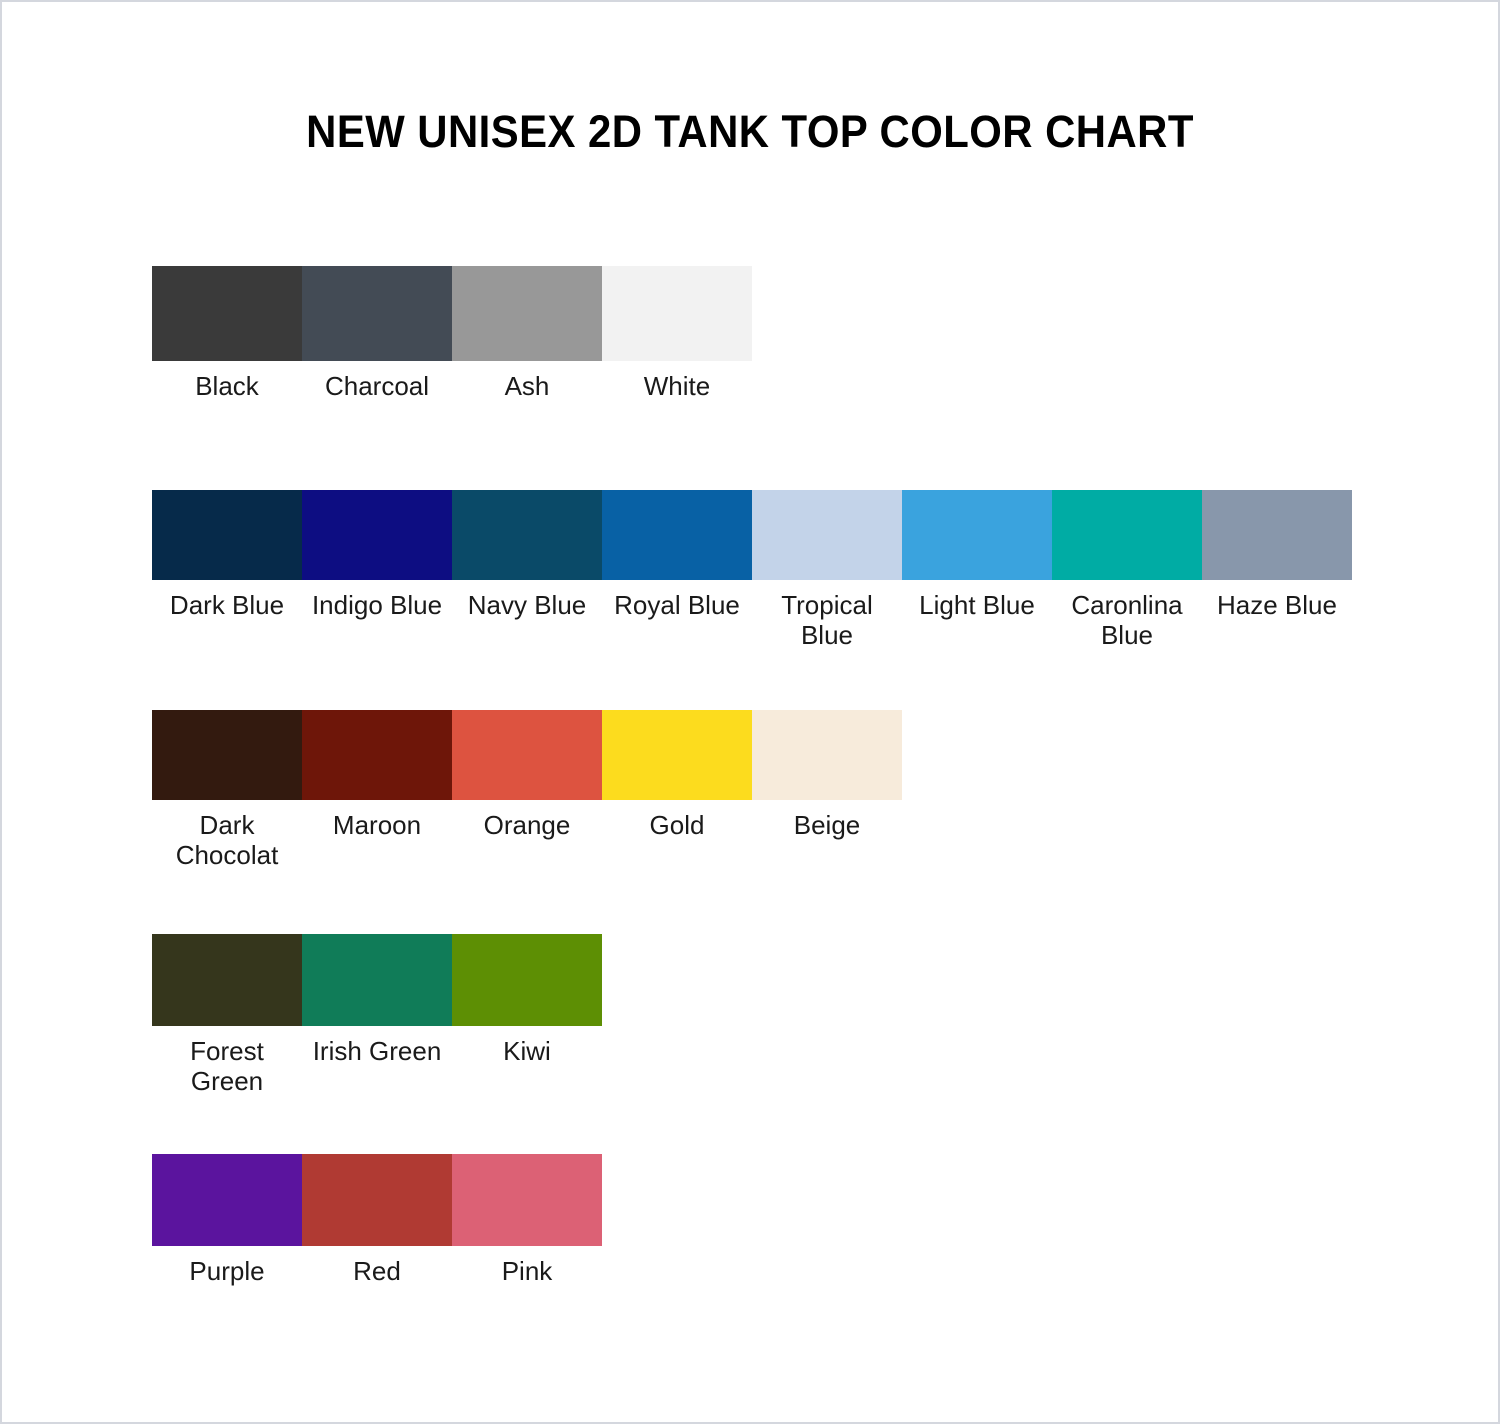  I want to click on swatch-label-strip: Black Charcoal Ash White, so click(452, 381).